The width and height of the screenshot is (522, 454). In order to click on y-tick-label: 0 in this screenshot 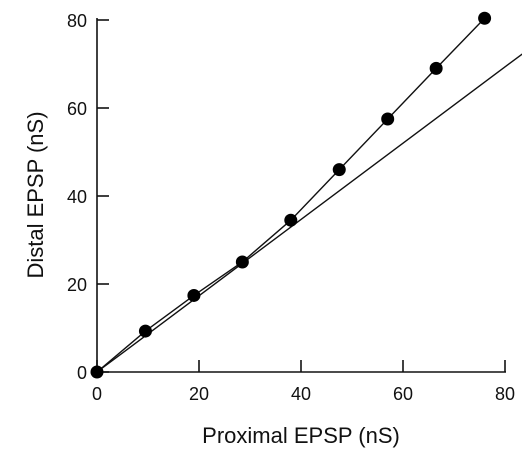, I will do `click(82, 373)`.